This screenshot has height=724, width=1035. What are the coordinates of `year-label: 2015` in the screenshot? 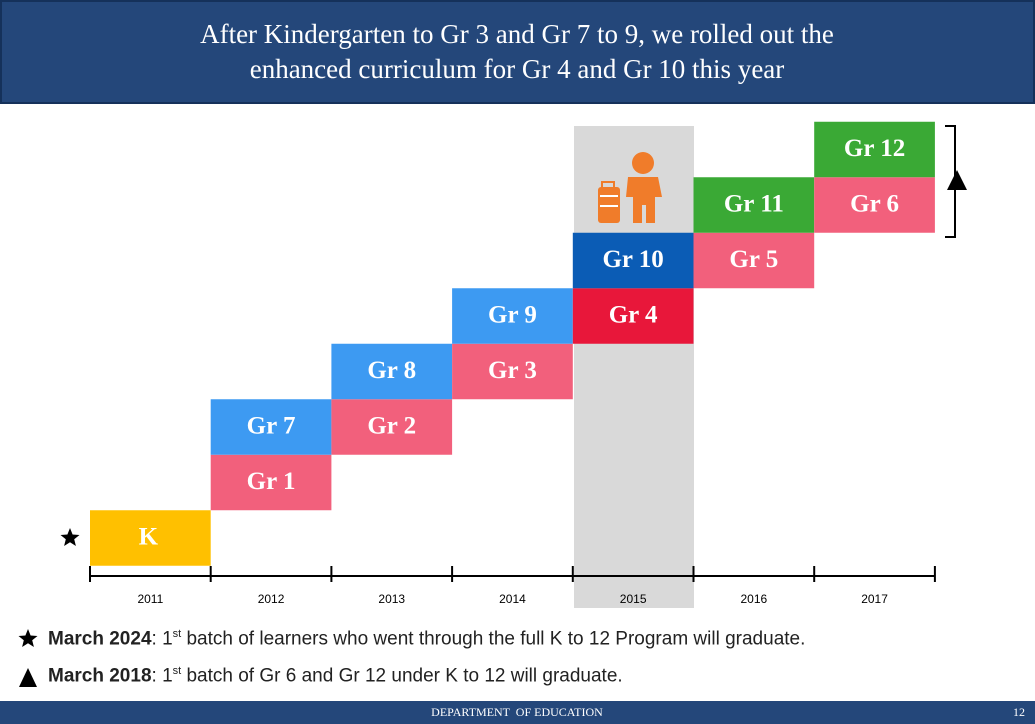 It's located at (633, 599).